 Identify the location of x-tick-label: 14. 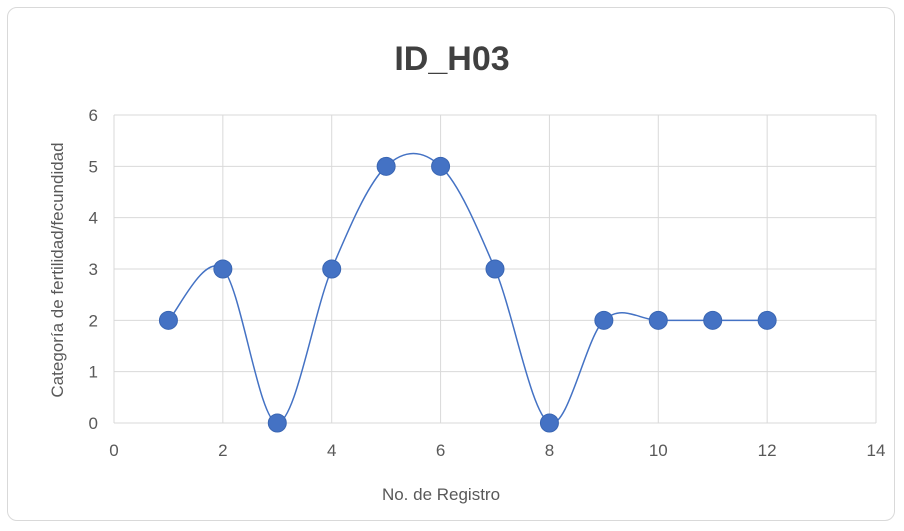
(876, 450).